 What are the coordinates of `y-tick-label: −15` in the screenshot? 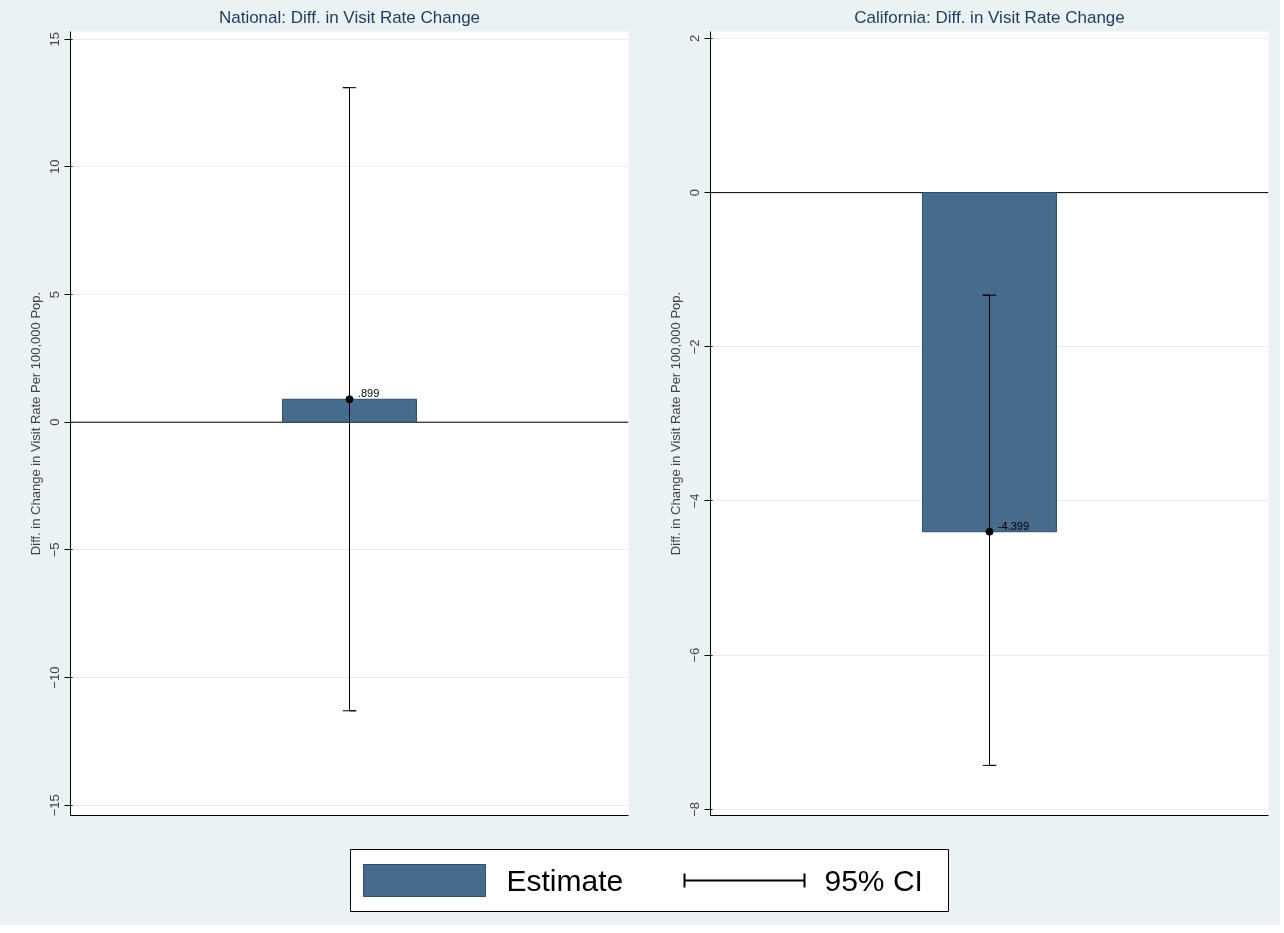 It's located at (55, 805).